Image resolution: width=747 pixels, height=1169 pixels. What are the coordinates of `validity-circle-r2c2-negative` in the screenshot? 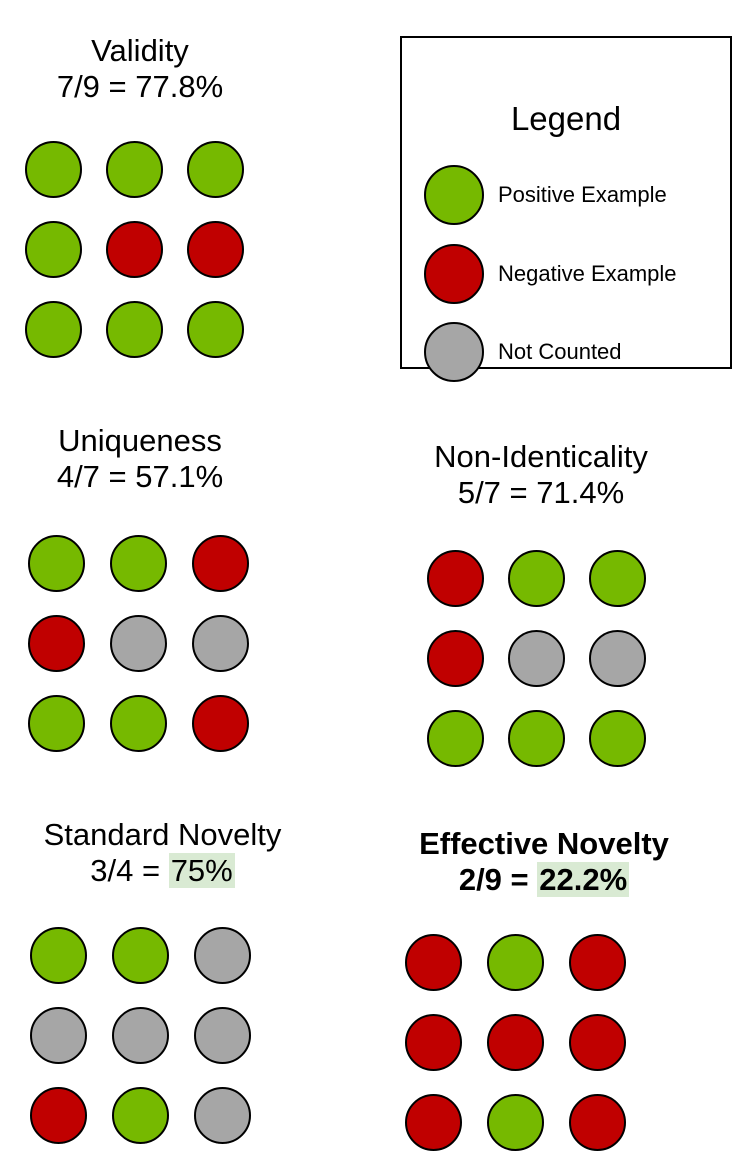 It's located at (134, 249).